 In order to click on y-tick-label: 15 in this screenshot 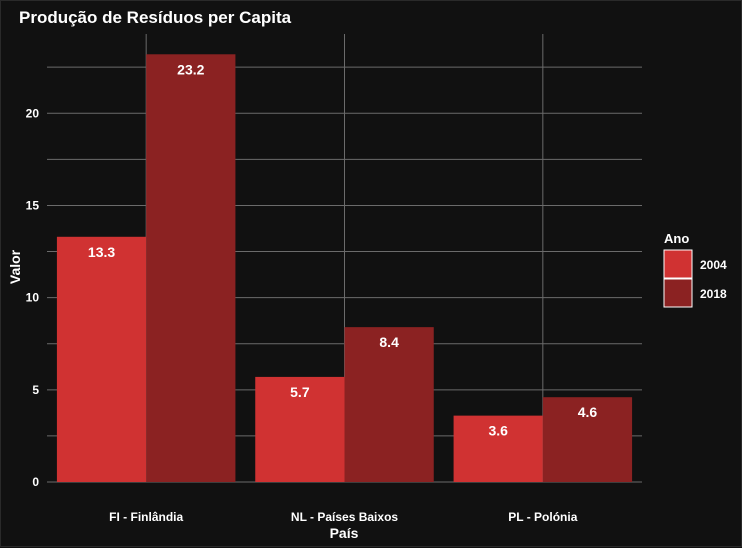, I will do `click(33, 205)`.